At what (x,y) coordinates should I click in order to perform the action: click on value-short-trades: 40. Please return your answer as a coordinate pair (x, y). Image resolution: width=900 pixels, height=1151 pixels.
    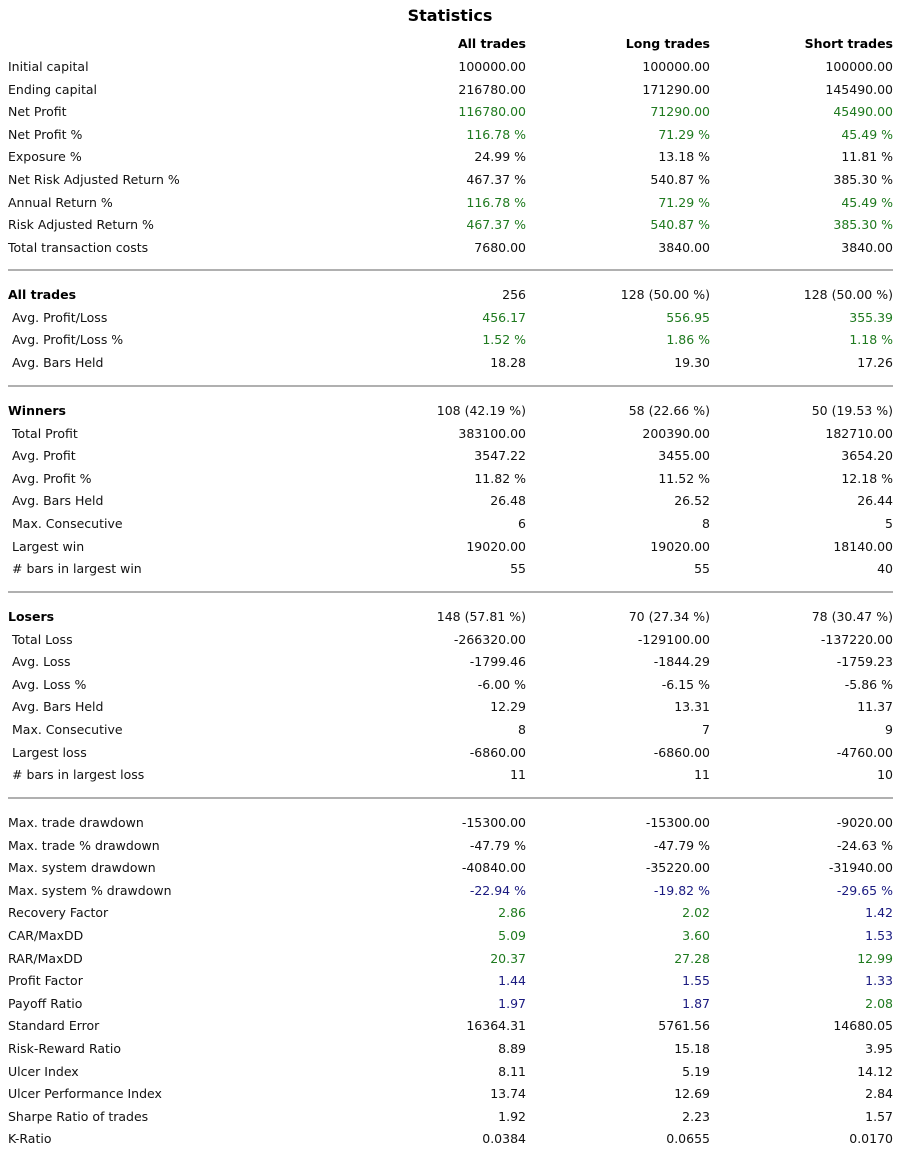
    Looking at the image, I should click on (885, 569).